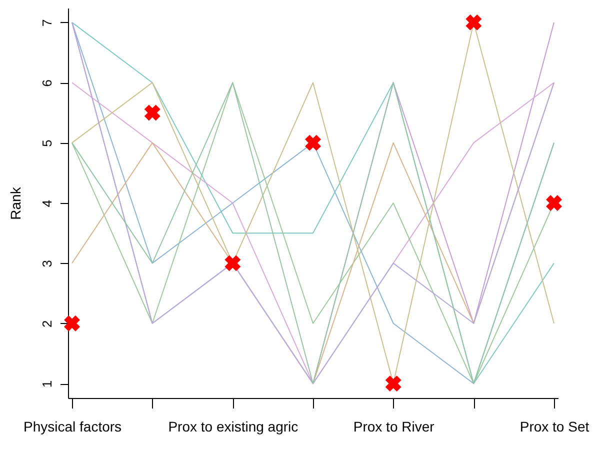 The width and height of the screenshot is (616, 462). Describe the element at coordinates (16, 203) in the screenshot. I see `y-axis-title: Rank` at that location.